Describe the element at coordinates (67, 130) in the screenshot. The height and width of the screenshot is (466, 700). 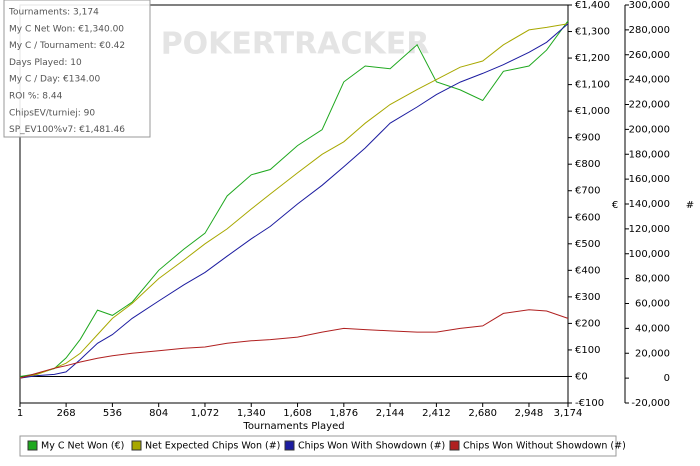
I see `stats-line: SP_EV100%v7: €1,481.46` at that location.